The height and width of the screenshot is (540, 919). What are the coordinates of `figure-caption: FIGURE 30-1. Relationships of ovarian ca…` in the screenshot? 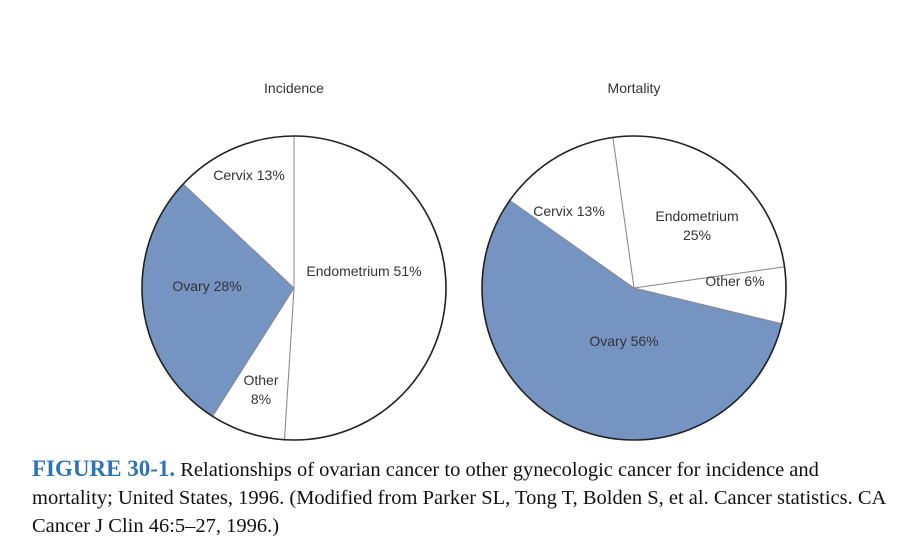 It's located at (467, 497).